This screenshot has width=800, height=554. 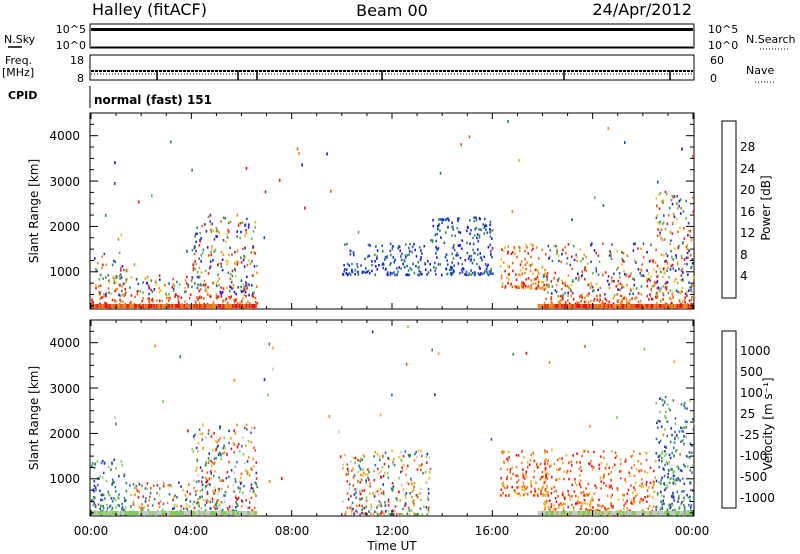 I want to click on power-sparse-cell, so click(x=152, y=196).